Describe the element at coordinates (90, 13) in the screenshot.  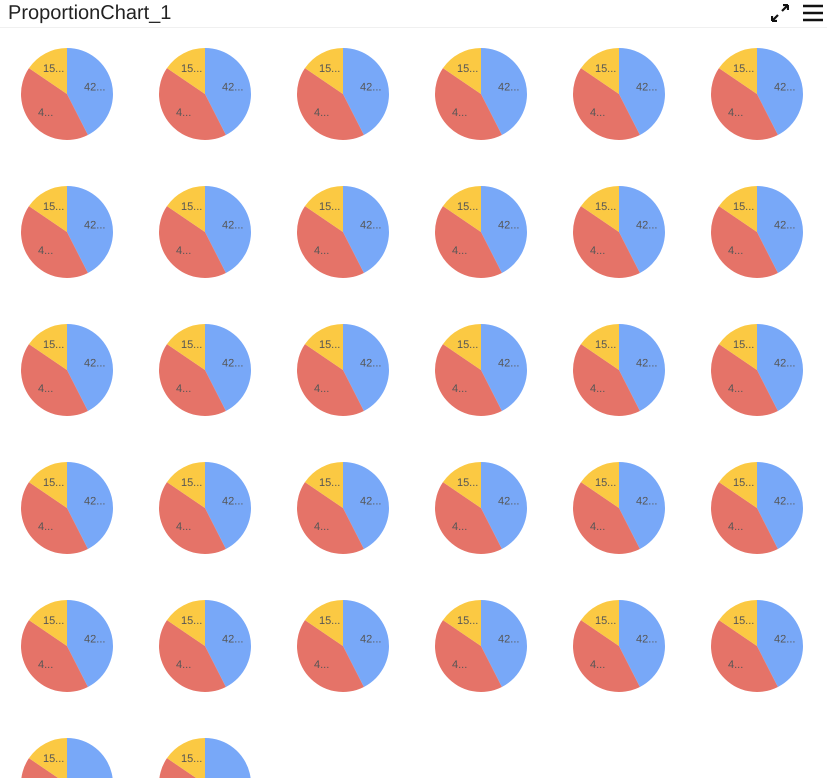
I see `chart-title: ProportionChart_1` at that location.